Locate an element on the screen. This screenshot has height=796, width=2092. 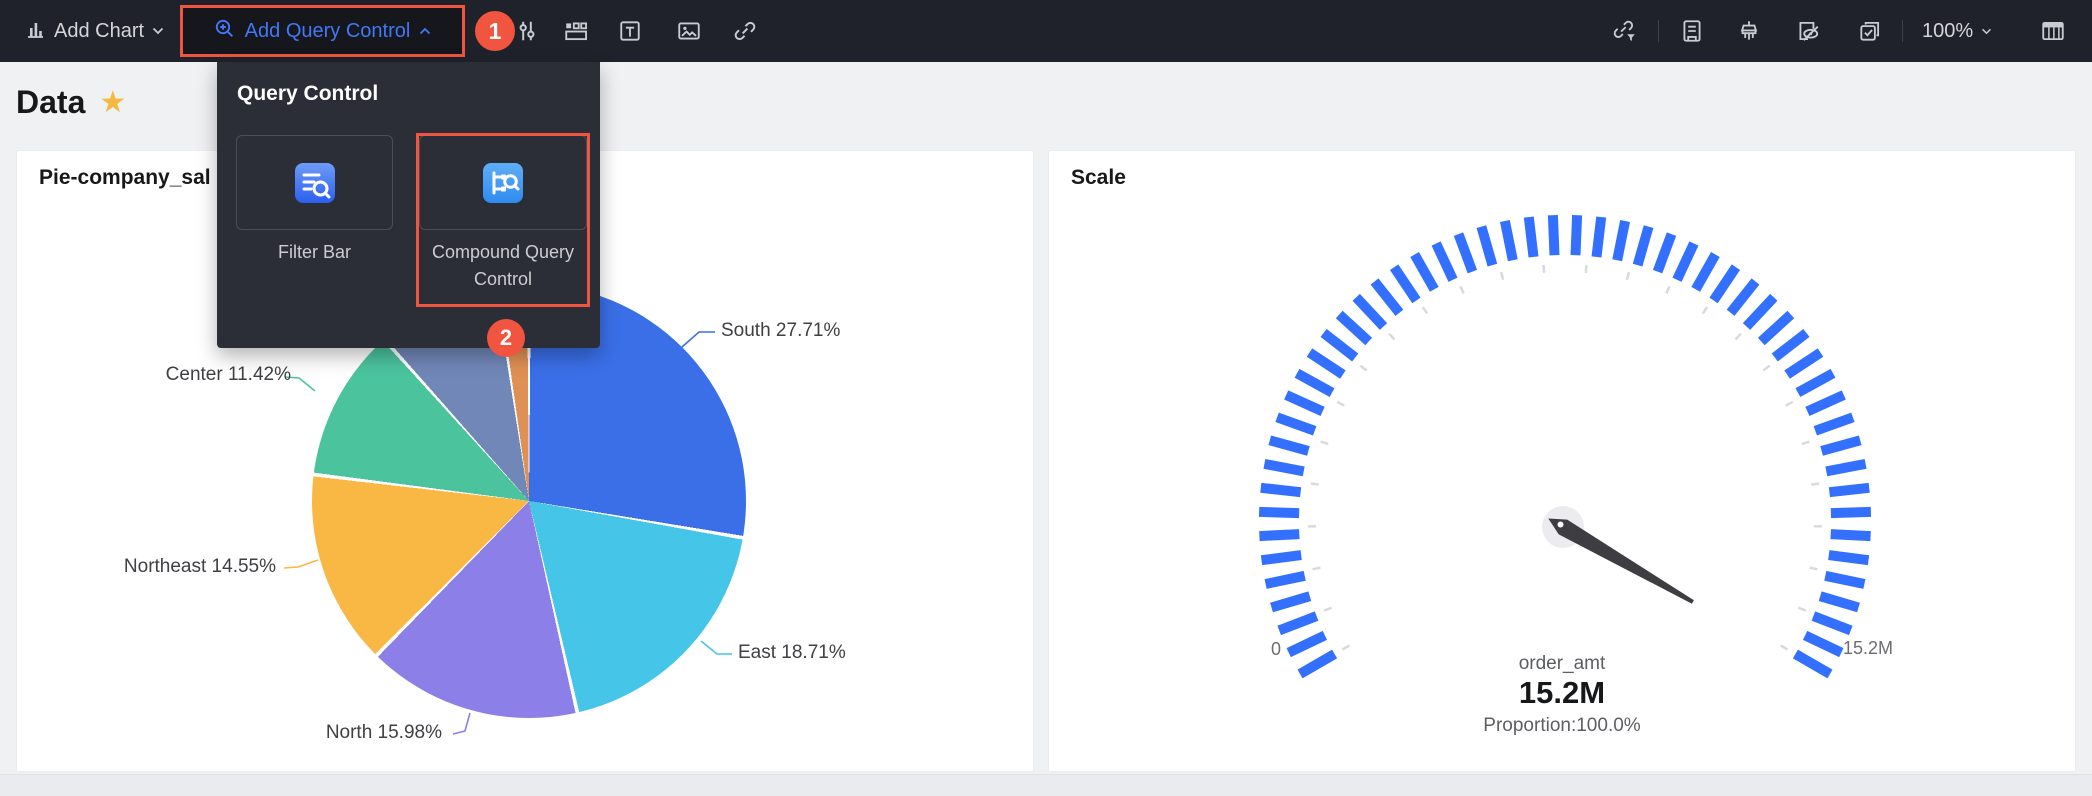
star-icon: ★ is located at coordinates (113, 102).